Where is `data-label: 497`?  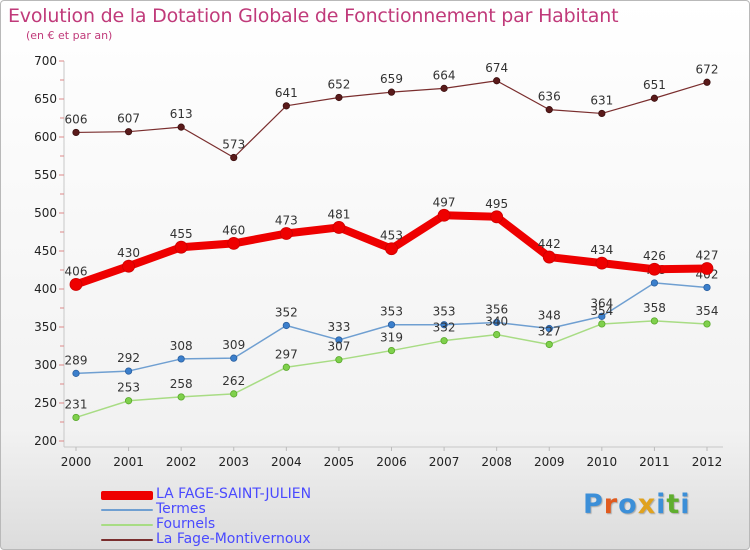
data-label: 497 is located at coordinates (444, 202).